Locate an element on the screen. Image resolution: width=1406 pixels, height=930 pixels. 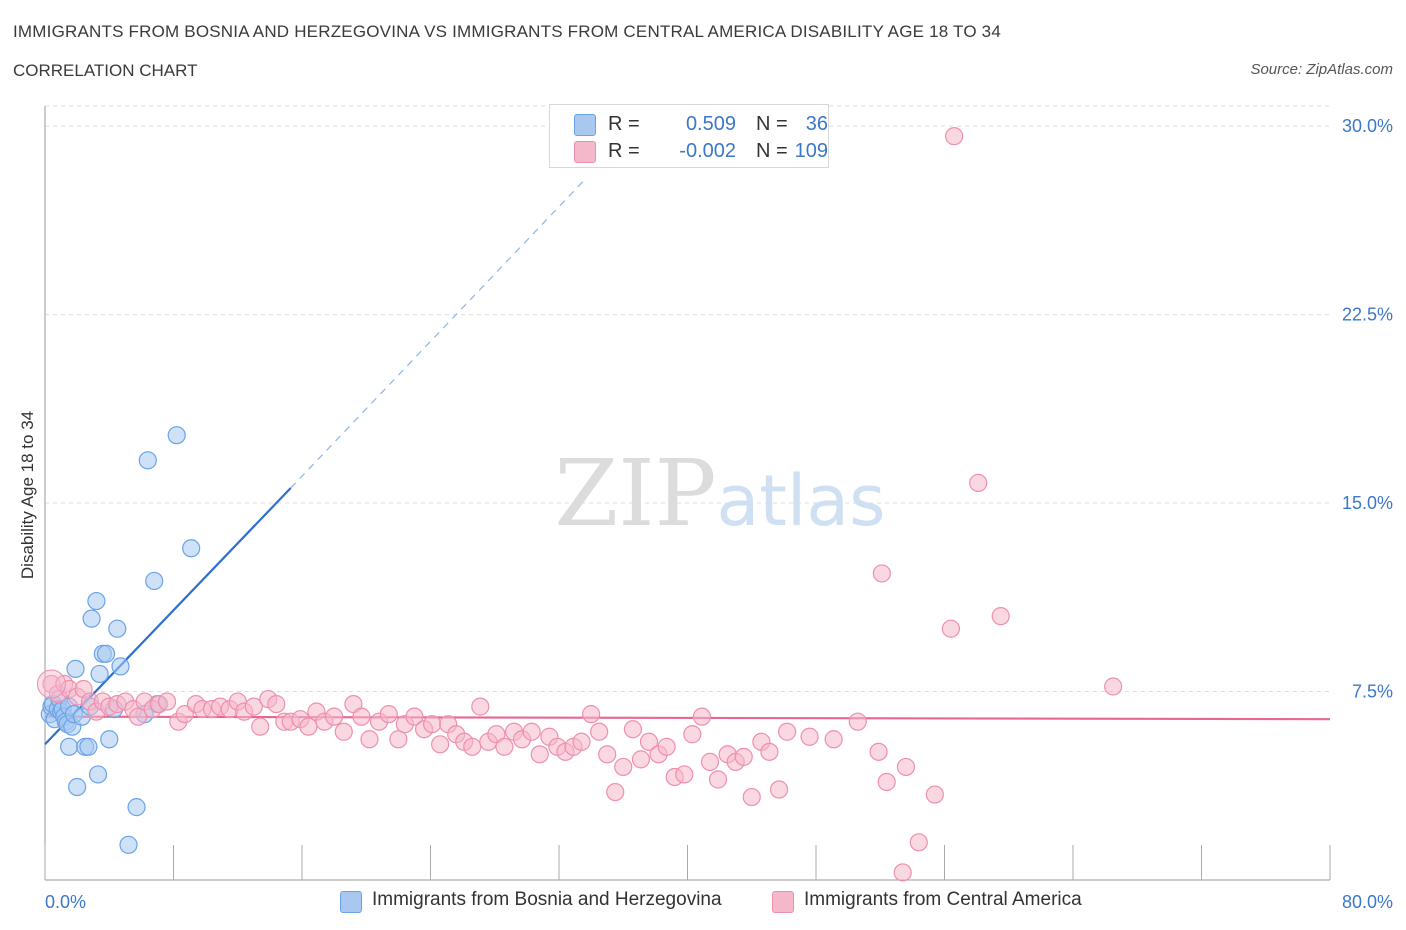
y-axis-label: Disability Age 18 to 34 is located at coordinates (27, 495).